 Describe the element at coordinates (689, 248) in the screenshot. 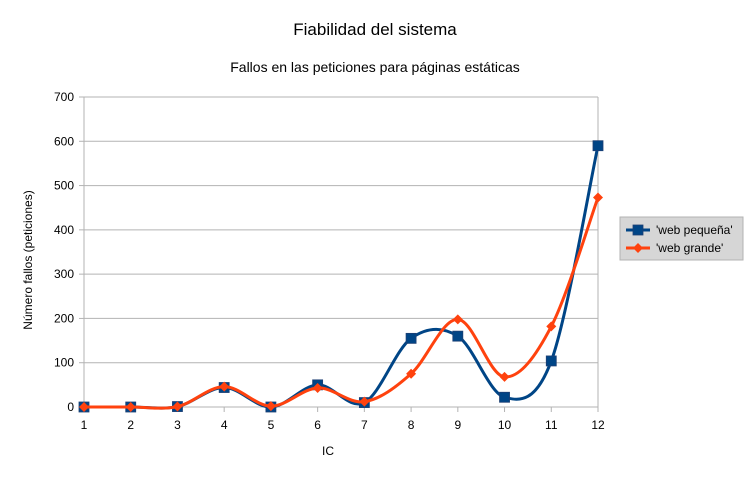

I see `legend-label: 'web grande'` at that location.